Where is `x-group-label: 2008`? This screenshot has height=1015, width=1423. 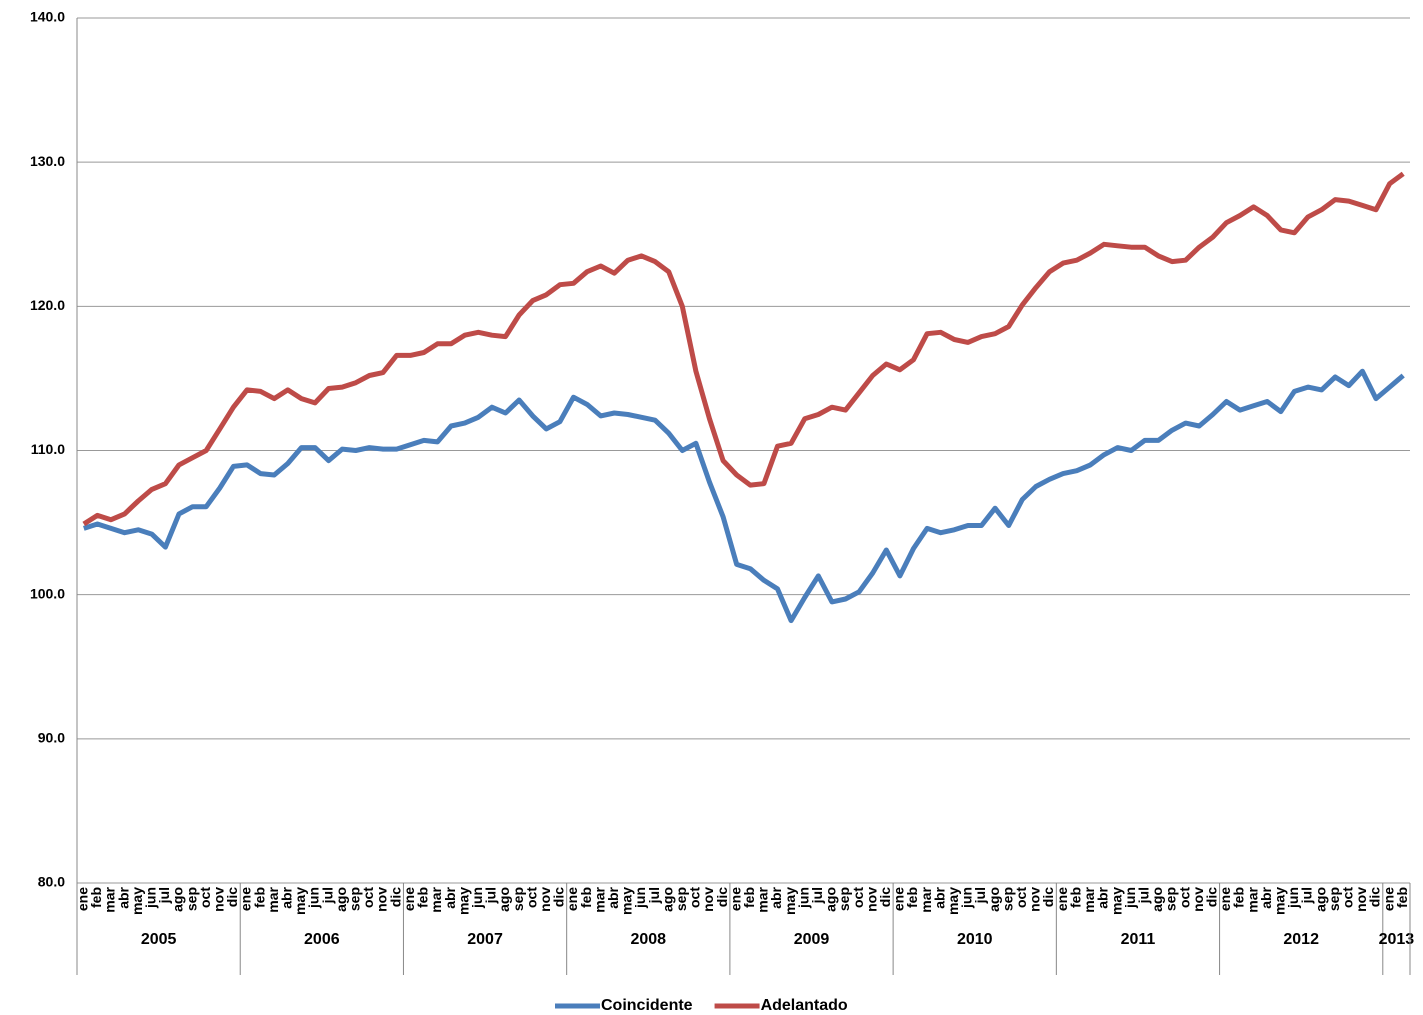 x-group-label: 2008 is located at coordinates (648, 939).